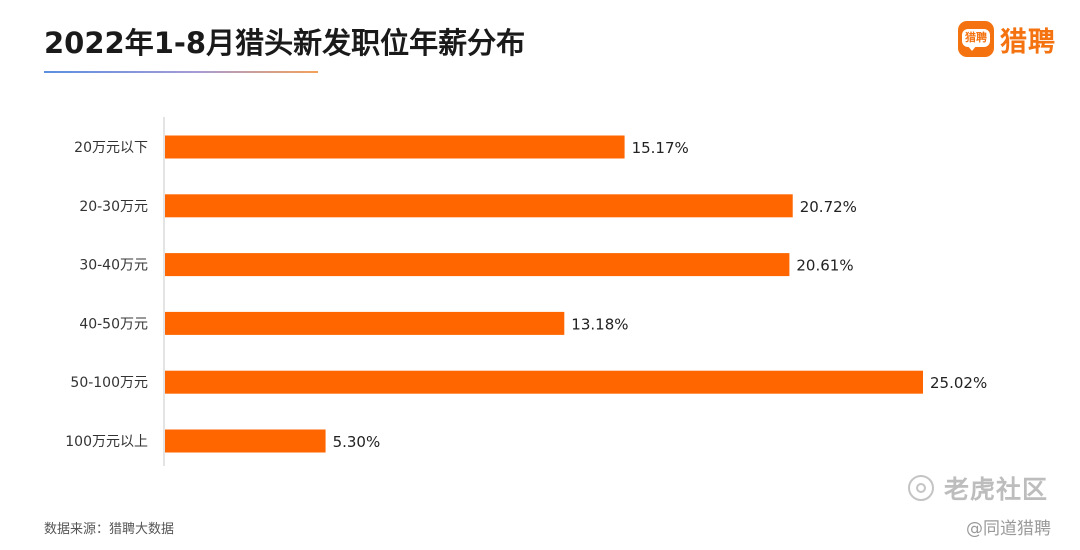 This screenshot has width=1080, height=550. Describe the element at coordinates (113, 207) in the screenshot. I see `category-tick-label: 20-30万元` at that location.